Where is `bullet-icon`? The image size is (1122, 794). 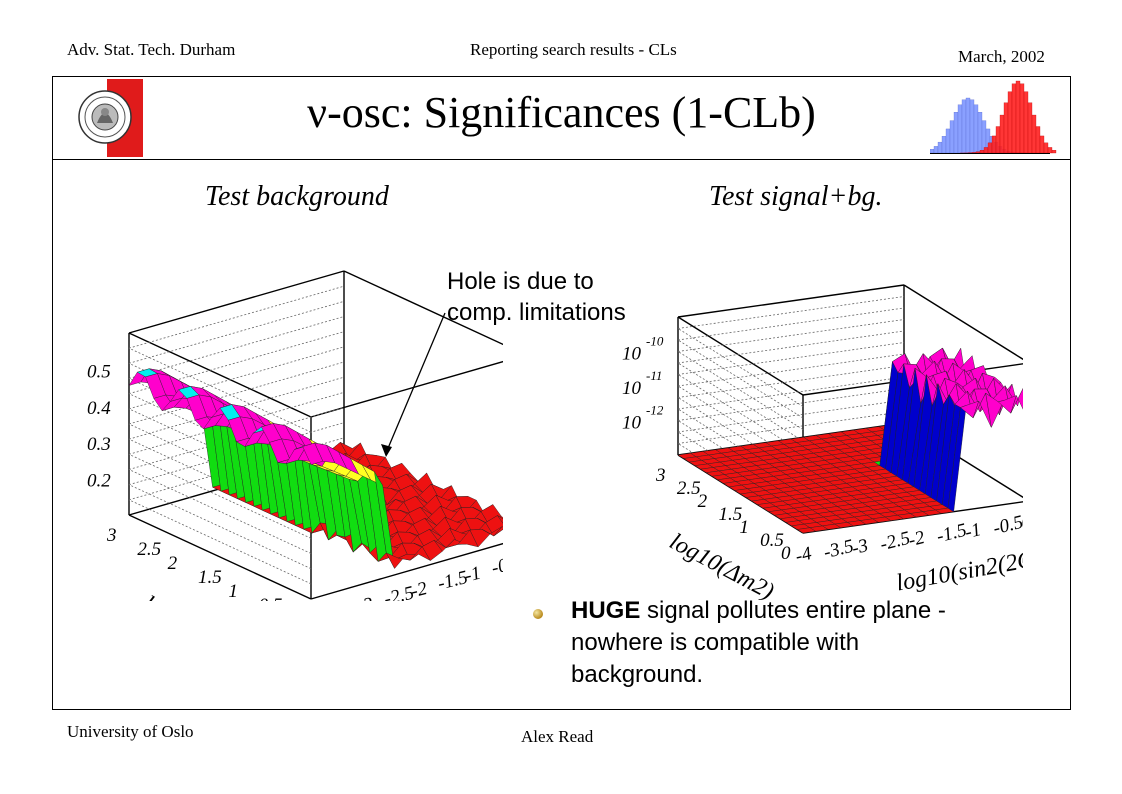
bullet-icon is located at coordinates (538, 614).